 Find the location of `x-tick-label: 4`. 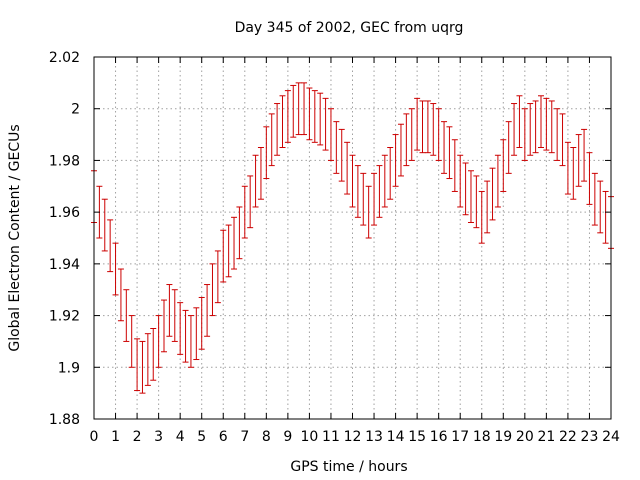

x-tick-label: 4 is located at coordinates (180, 437).